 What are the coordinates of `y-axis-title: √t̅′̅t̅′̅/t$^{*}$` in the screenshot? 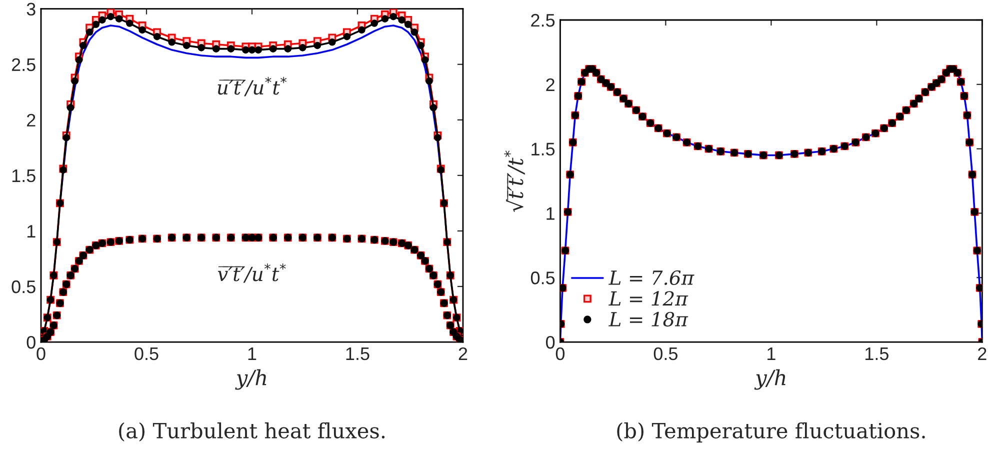 It's located at (514, 181).